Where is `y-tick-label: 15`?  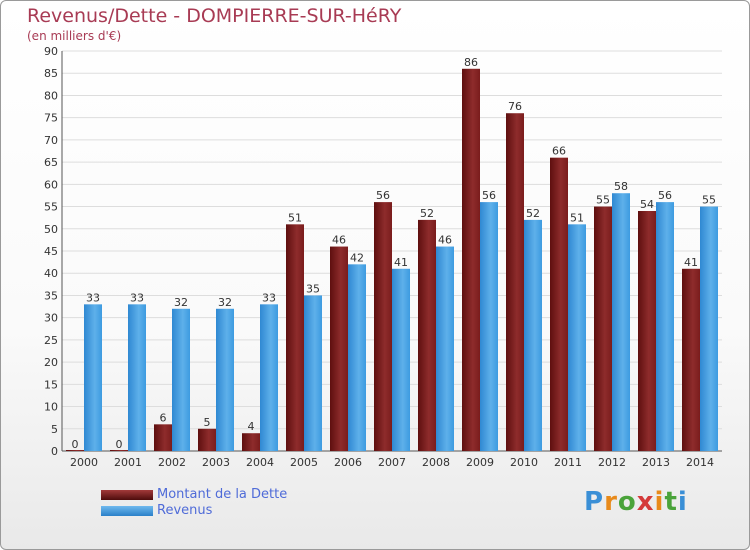
y-tick-label: 15 is located at coordinates (51, 384).